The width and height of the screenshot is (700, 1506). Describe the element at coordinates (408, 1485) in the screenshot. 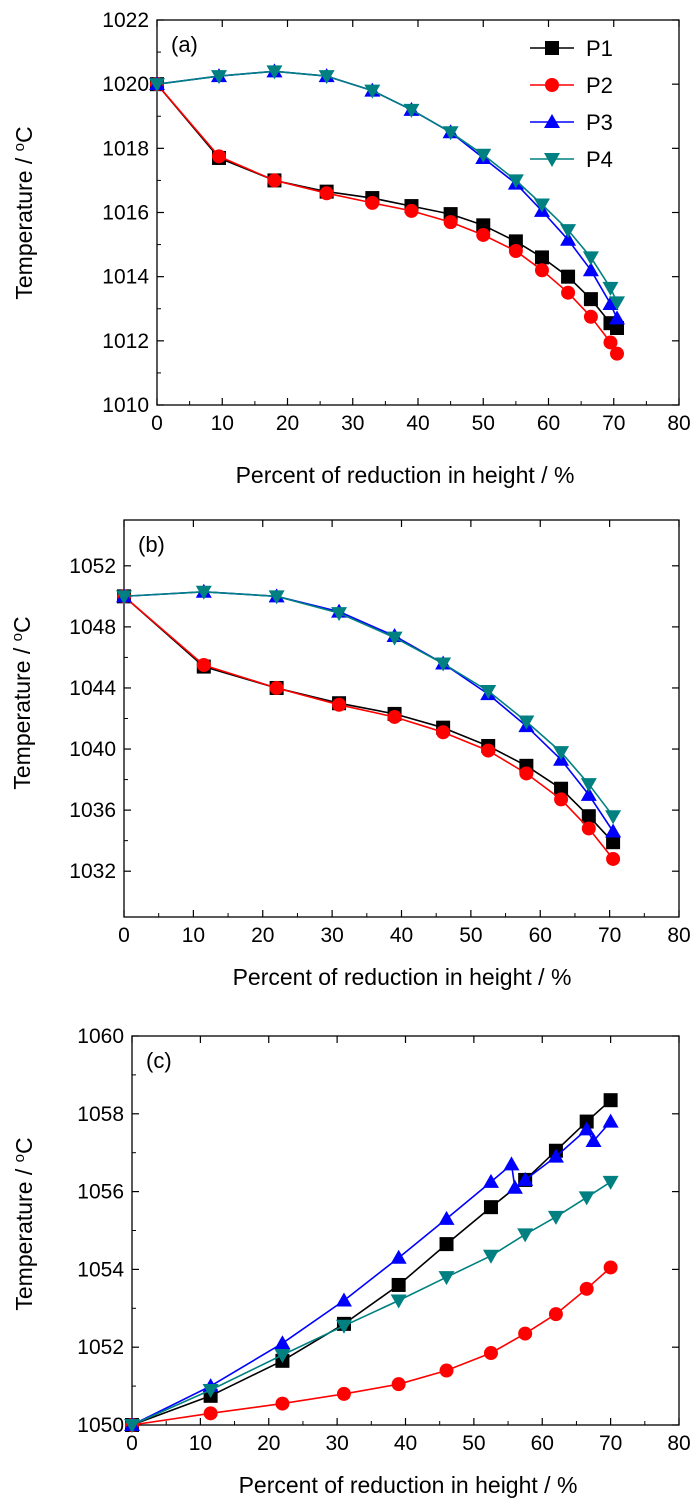

I see `xlabel-c: Percent of reduction in height / %` at that location.